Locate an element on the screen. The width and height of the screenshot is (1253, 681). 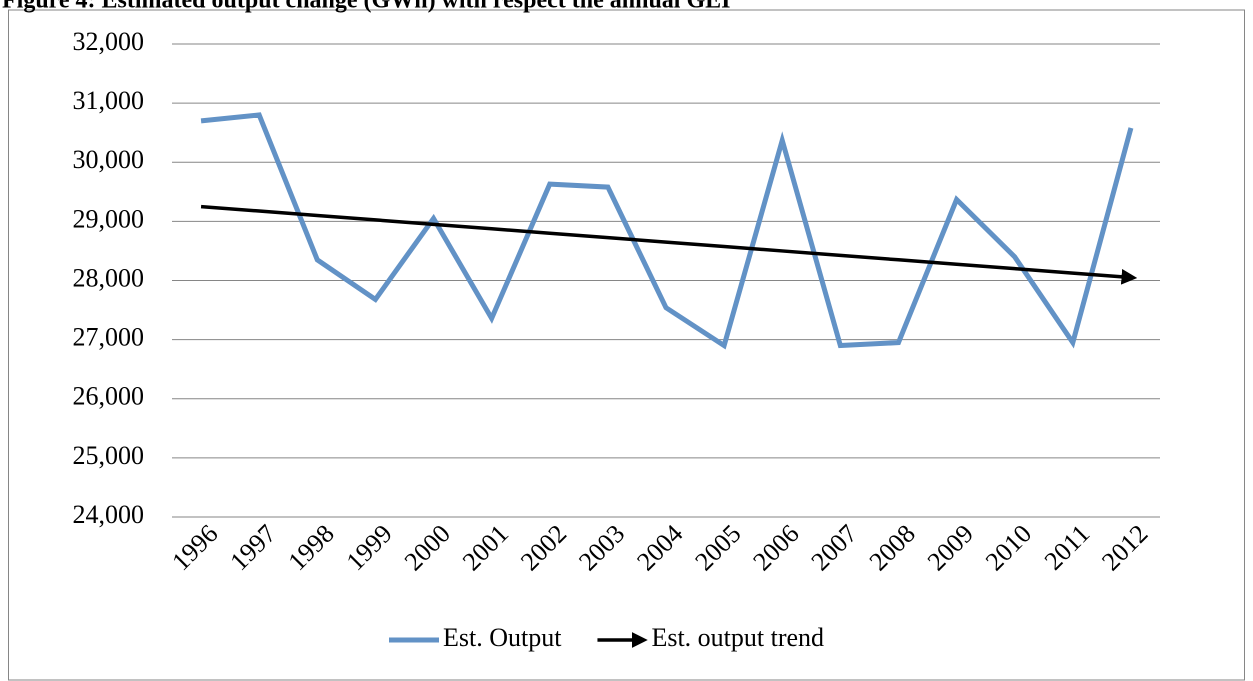
x-tick-label: 2009 is located at coordinates (950, 547).